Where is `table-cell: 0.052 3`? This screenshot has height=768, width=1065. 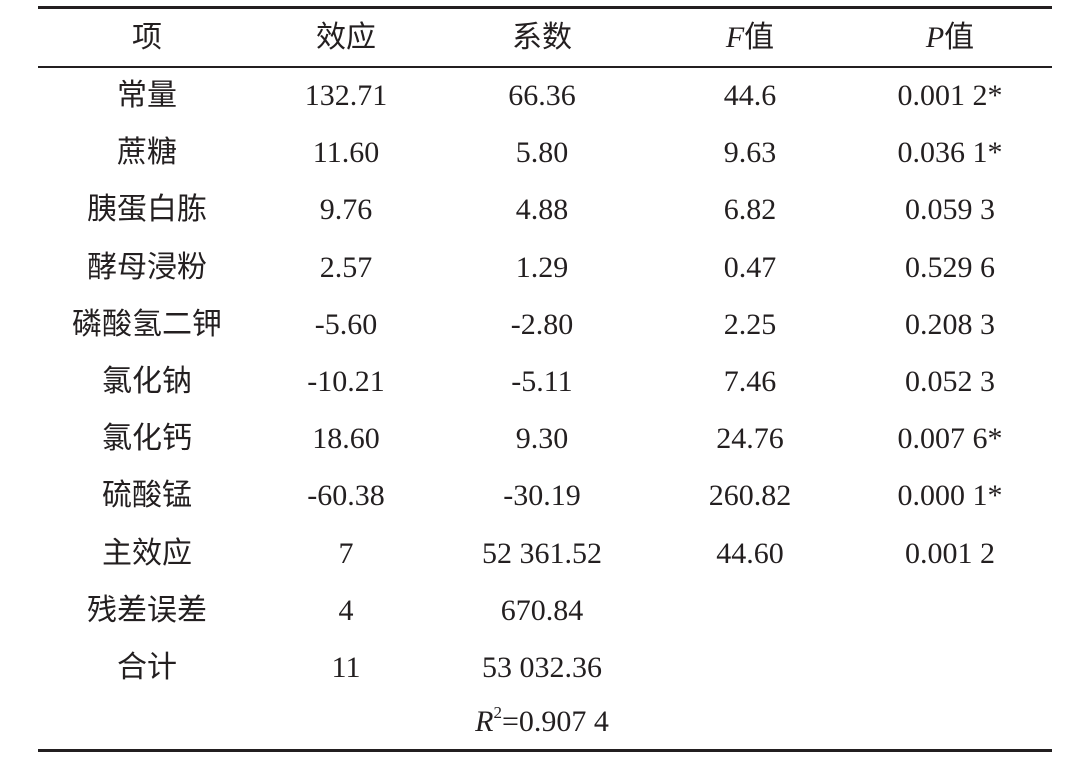 table-cell: 0.052 3 is located at coordinates (950, 381).